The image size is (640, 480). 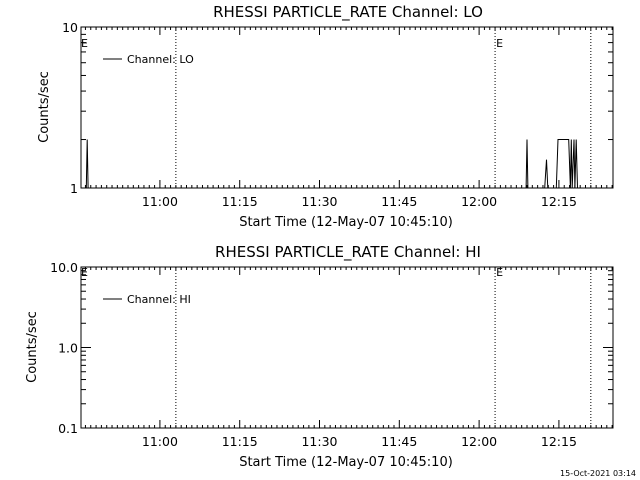 What do you see at coordinates (348, 252) in the screenshot?
I see `chart-title: RHESSI PARTICLE_RATE Channel: HI` at bounding box center [348, 252].